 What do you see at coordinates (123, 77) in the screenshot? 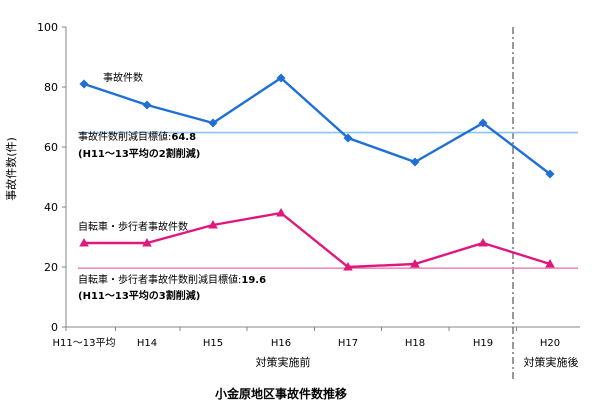
I see `series-label-accidents: 事故件数` at bounding box center [123, 77].